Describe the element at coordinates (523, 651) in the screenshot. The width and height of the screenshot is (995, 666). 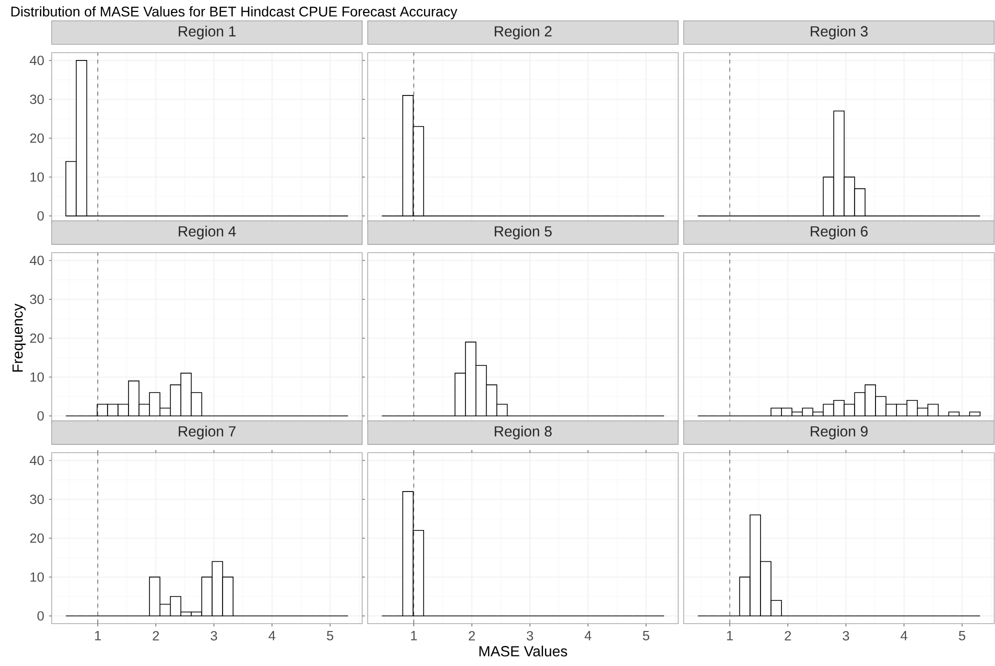
I see `x-axis-title: MASE Values` at that location.